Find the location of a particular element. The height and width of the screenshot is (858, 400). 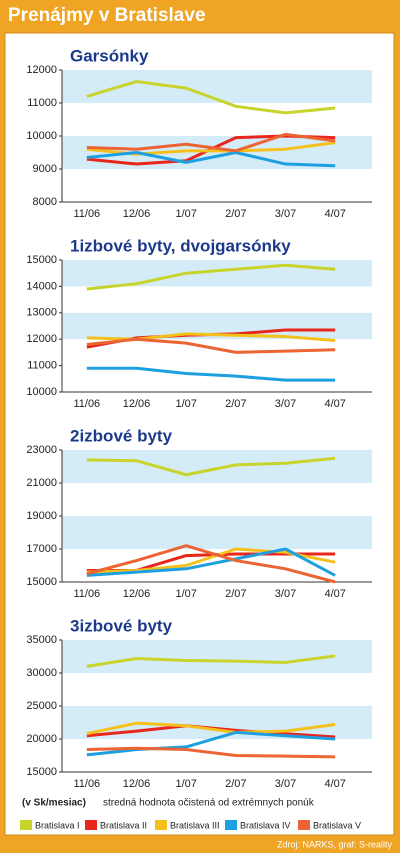

y-tick-label: 25000 is located at coordinates (41, 706).